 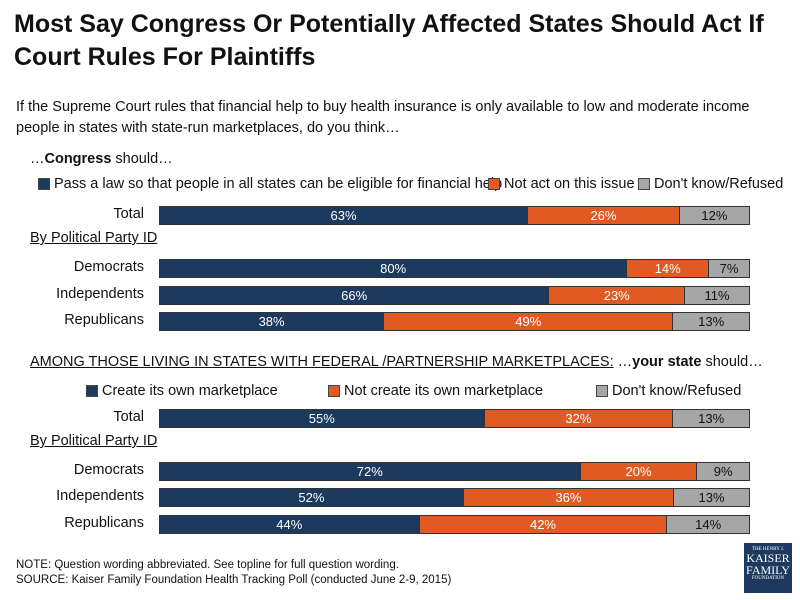 What do you see at coordinates (668, 268) in the screenshot?
I see `bar-segment-democrats-1: 14%` at bounding box center [668, 268].